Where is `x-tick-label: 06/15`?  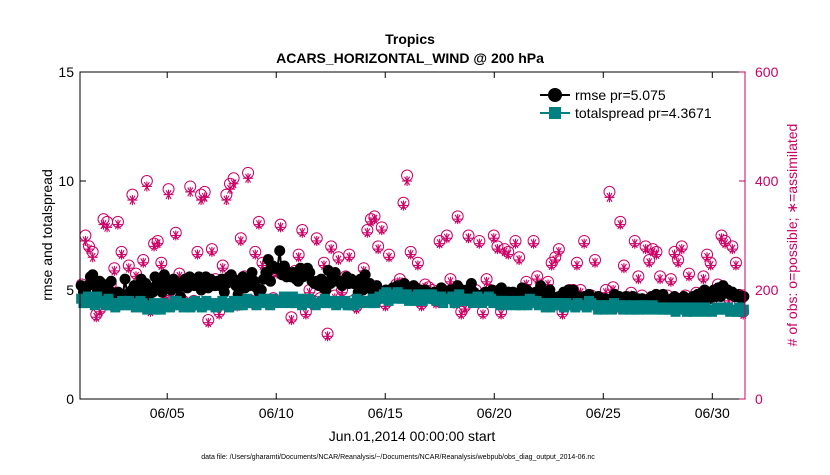 x-tick-label: 06/15 is located at coordinates (385, 413).